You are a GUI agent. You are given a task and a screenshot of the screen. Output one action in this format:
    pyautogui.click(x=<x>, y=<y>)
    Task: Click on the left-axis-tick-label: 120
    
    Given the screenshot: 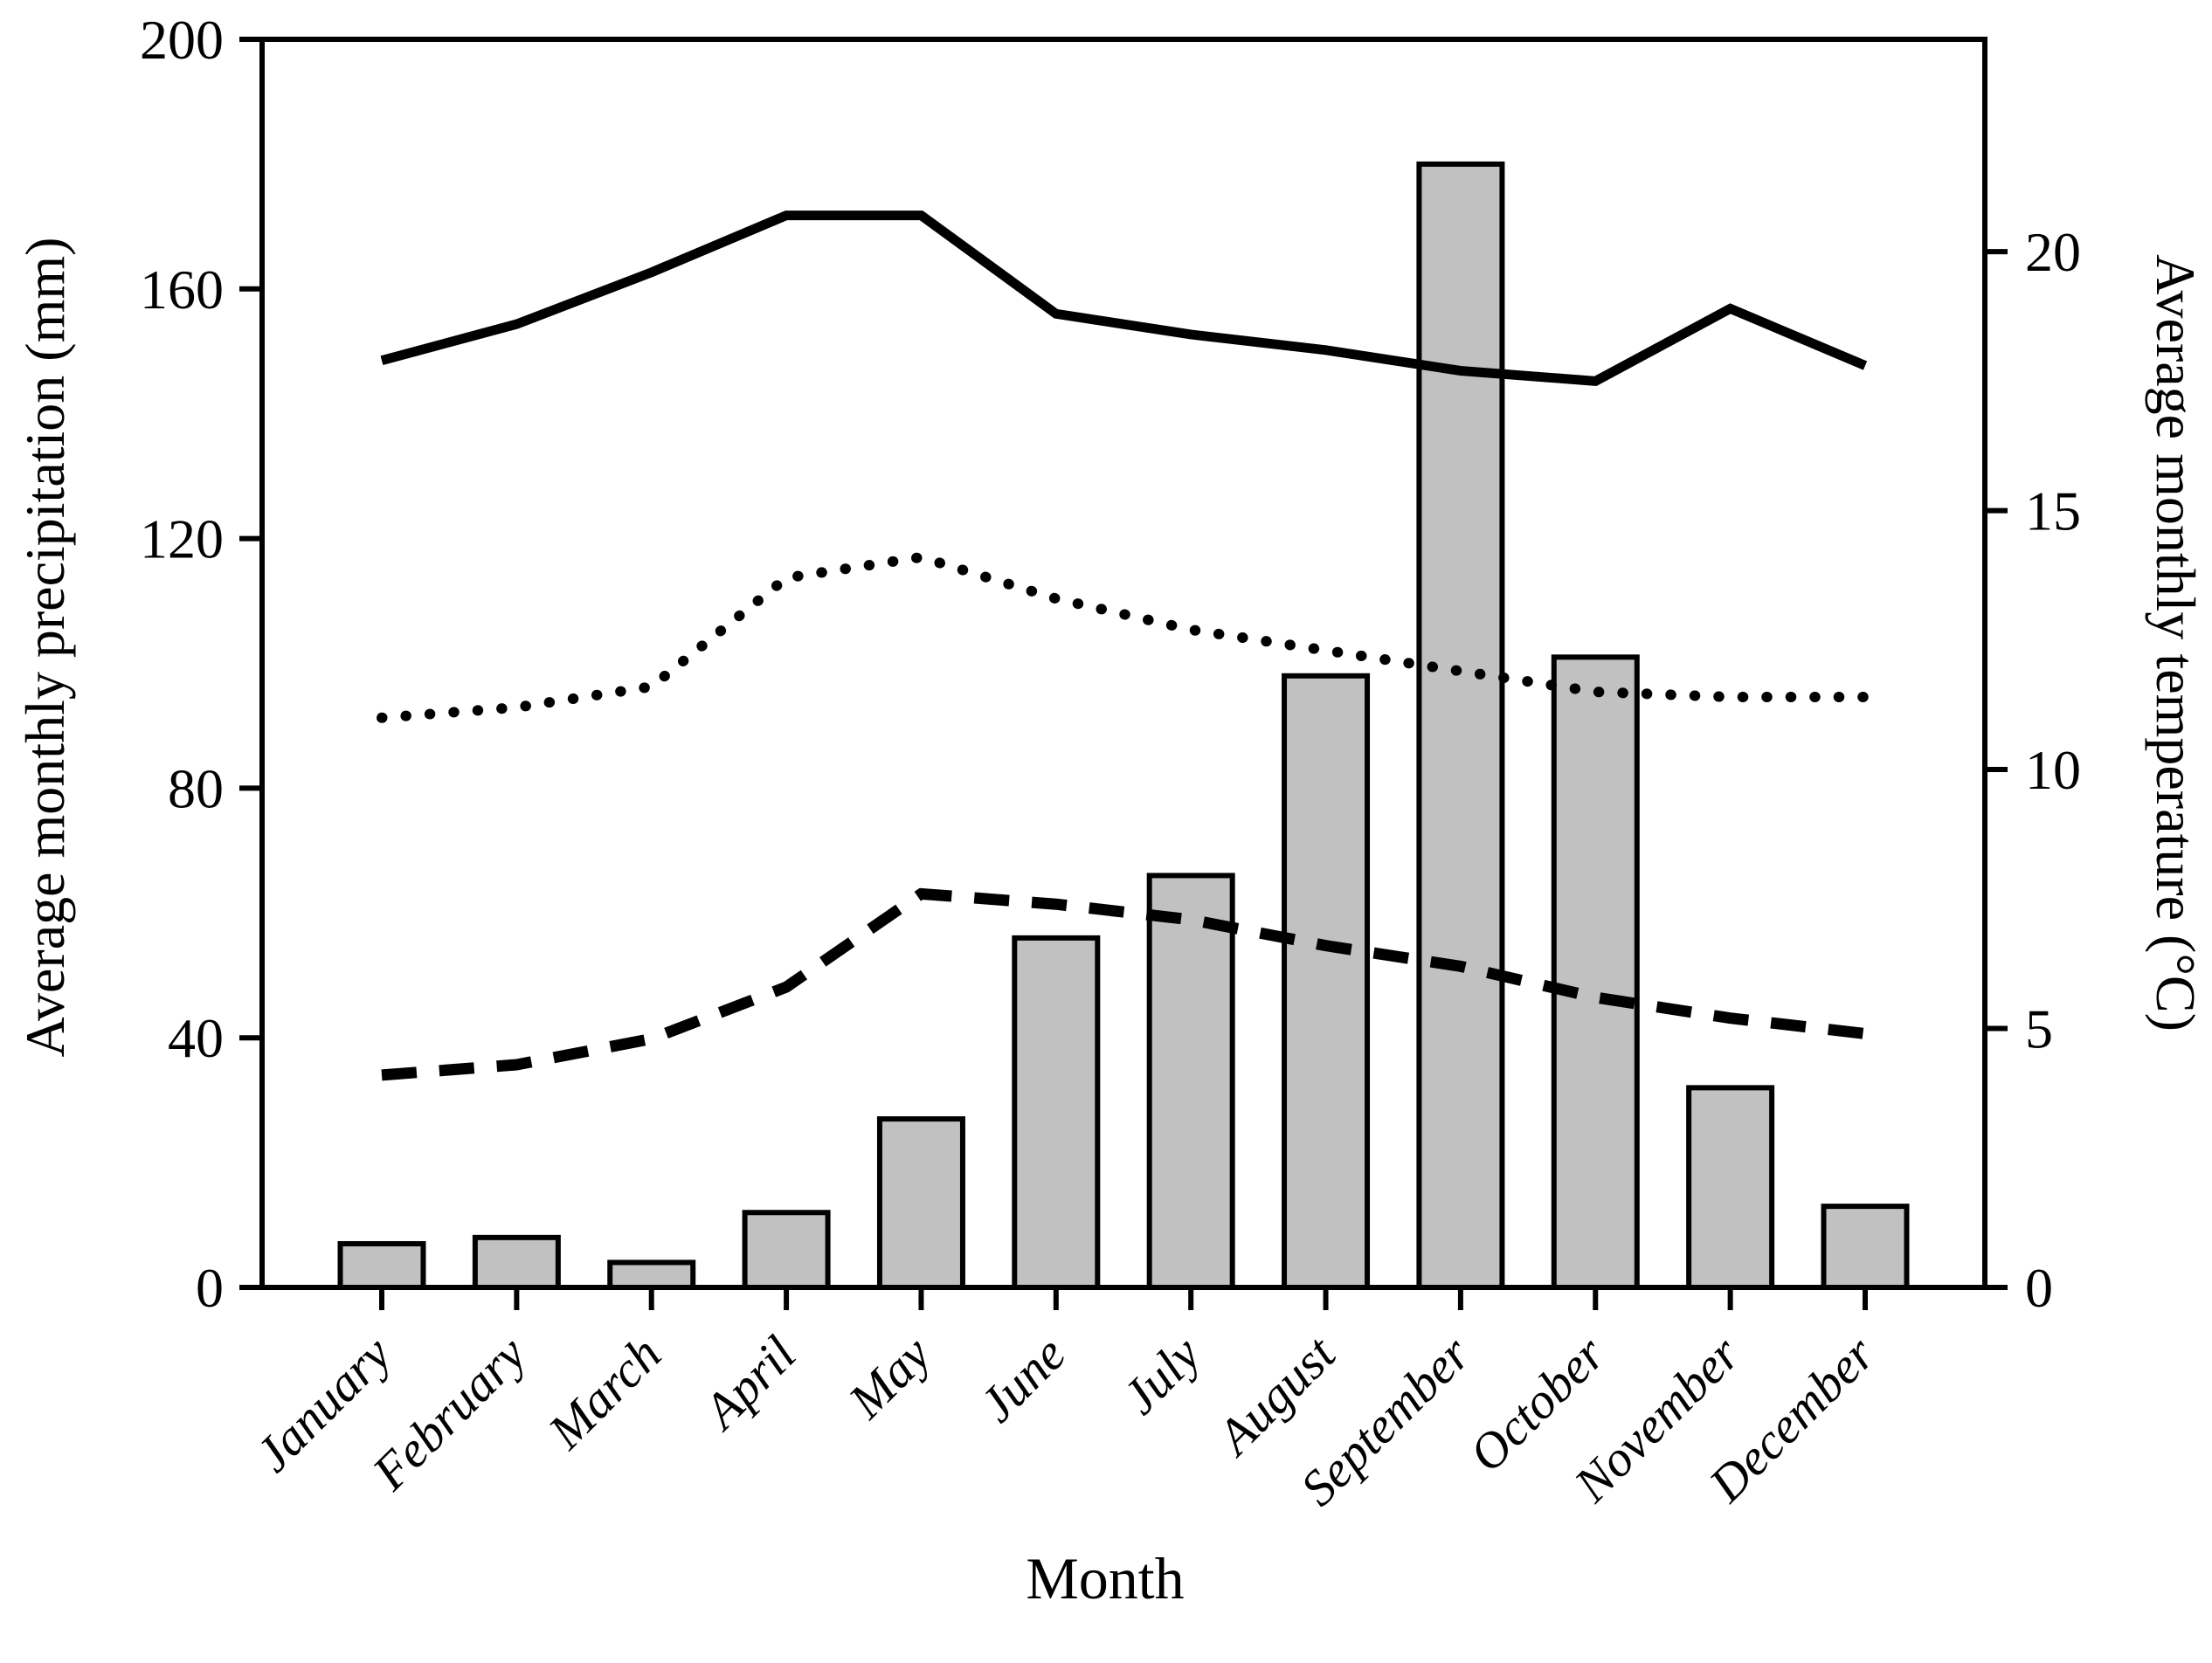 What is the action you would take?
    pyautogui.click(x=182, y=539)
    